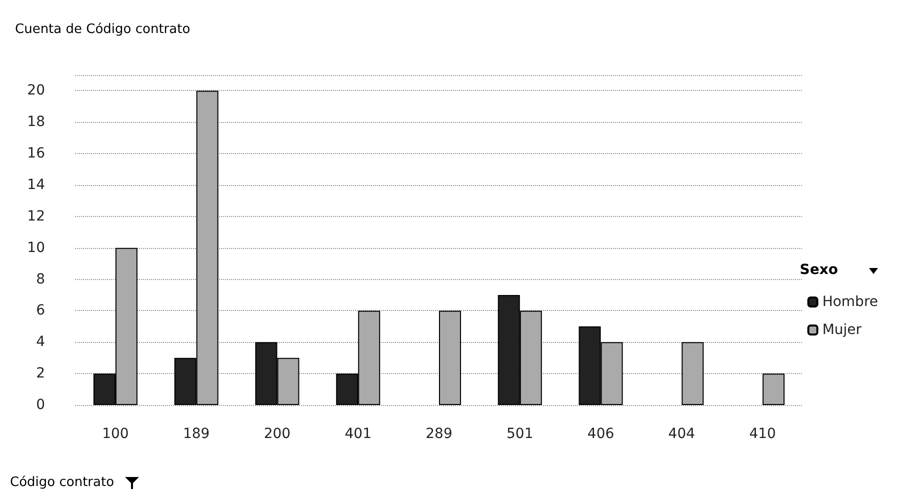  I want to click on legend-label: Hombre, so click(850, 302).